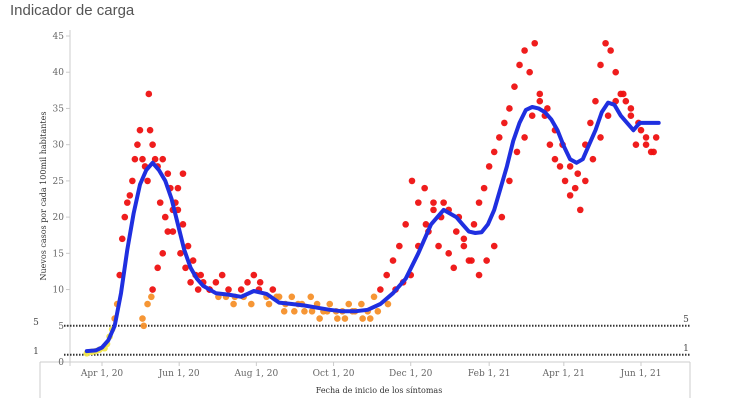  What do you see at coordinates (61, 327) in the screenshot?
I see `y-tick-label: 5` at bounding box center [61, 327].